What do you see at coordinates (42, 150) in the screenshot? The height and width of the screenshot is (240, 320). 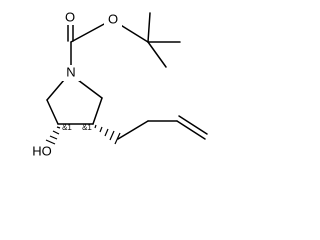 I see `atom-label: HO` at bounding box center [42, 150].